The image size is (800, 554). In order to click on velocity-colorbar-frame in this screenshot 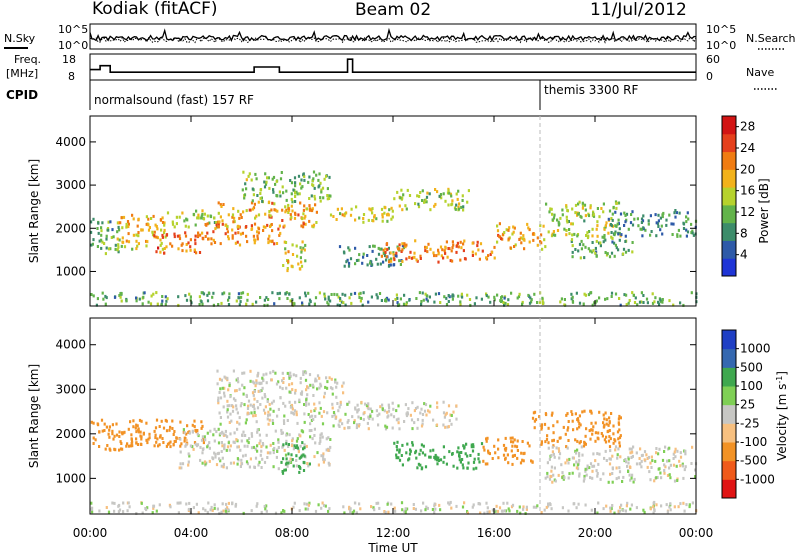, I will do `click(729, 414)`.